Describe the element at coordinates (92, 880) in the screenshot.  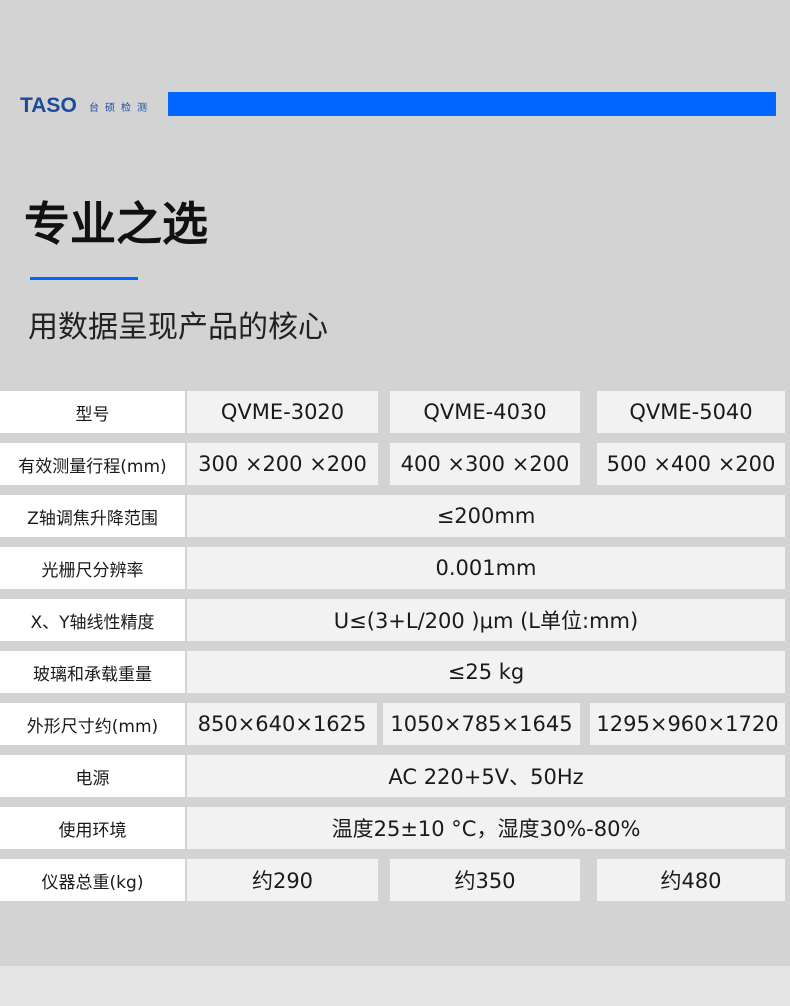
I see `row-label: 仪器总重(kg)` at that location.